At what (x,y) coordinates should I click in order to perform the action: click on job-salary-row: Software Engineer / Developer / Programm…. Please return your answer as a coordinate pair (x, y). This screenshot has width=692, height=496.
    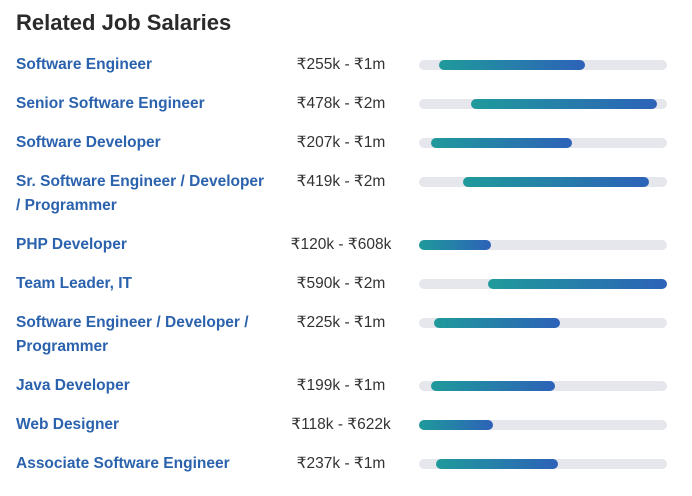
    Looking at the image, I should click on (346, 335).